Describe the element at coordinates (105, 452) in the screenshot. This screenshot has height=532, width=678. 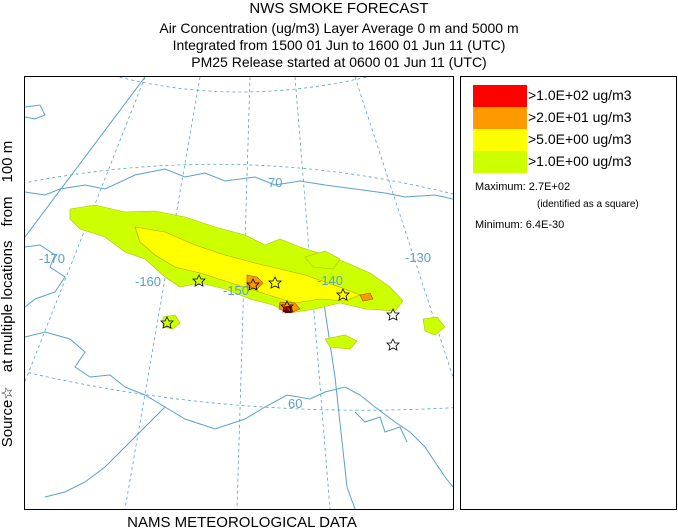
I see `coast-peninsula` at that location.